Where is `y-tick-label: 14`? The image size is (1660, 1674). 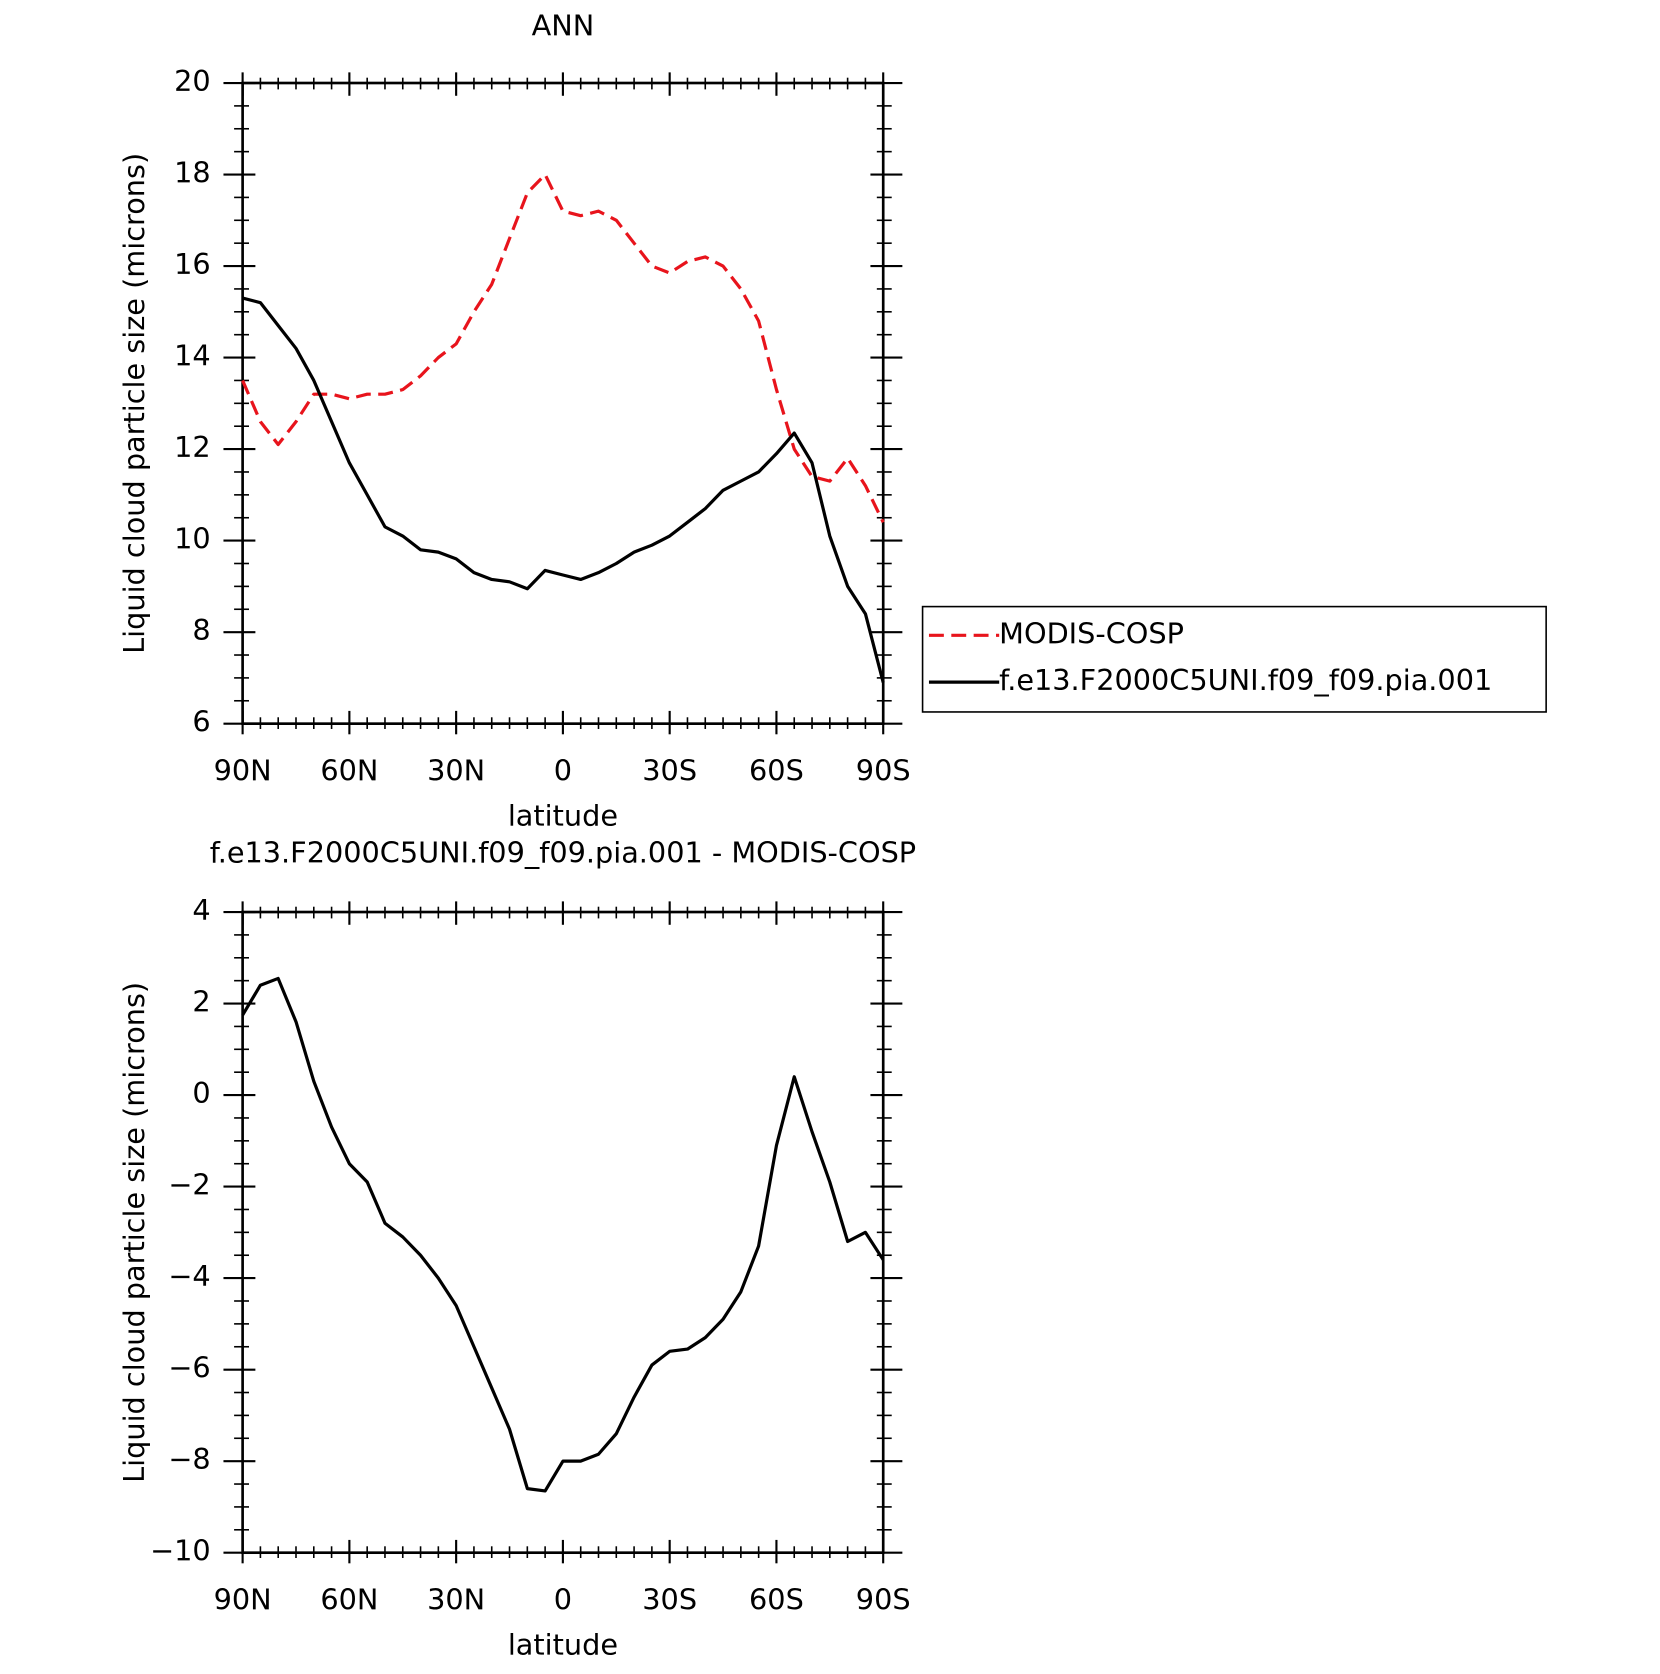 y-tick-label: 14 is located at coordinates (192, 356).